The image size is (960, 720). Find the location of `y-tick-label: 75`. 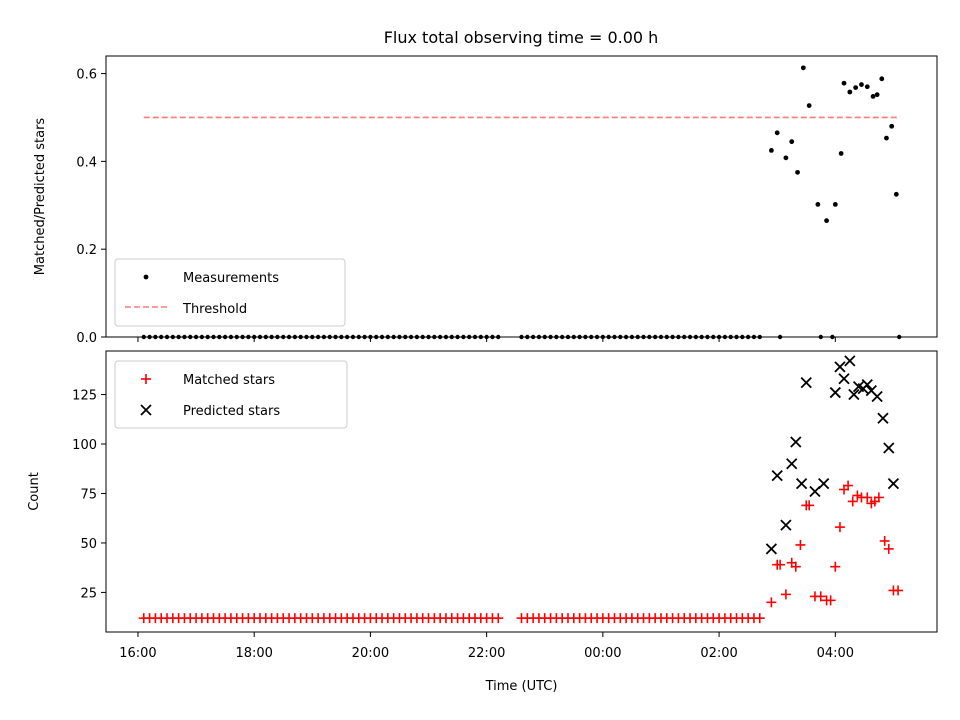

y-tick-label: 75 is located at coordinates (88, 494).